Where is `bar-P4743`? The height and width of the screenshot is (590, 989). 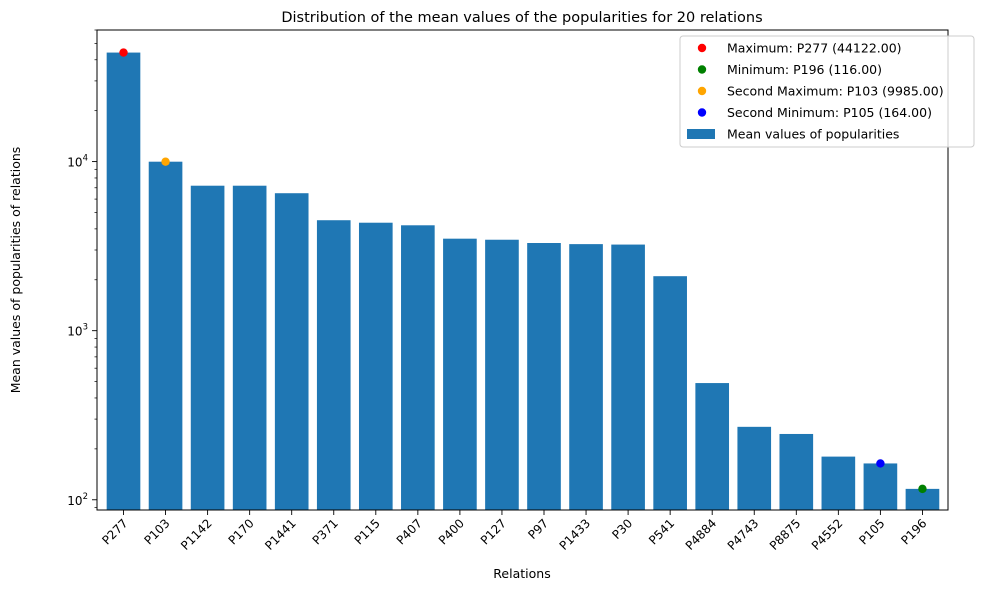
bar-P4743 is located at coordinates (754, 468).